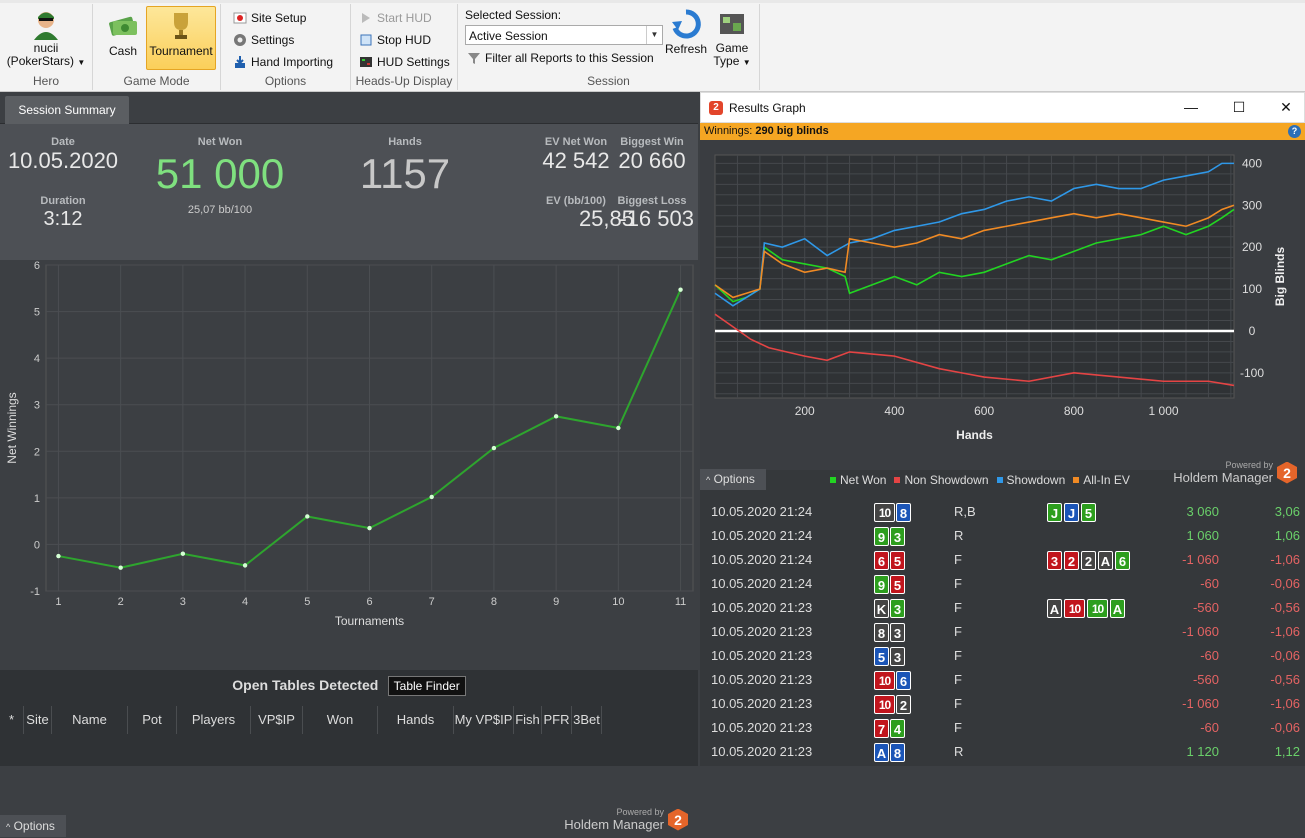  What do you see at coordinates (426, 686) in the screenshot?
I see `table-finder-button: Table Finder` at bounding box center [426, 686].